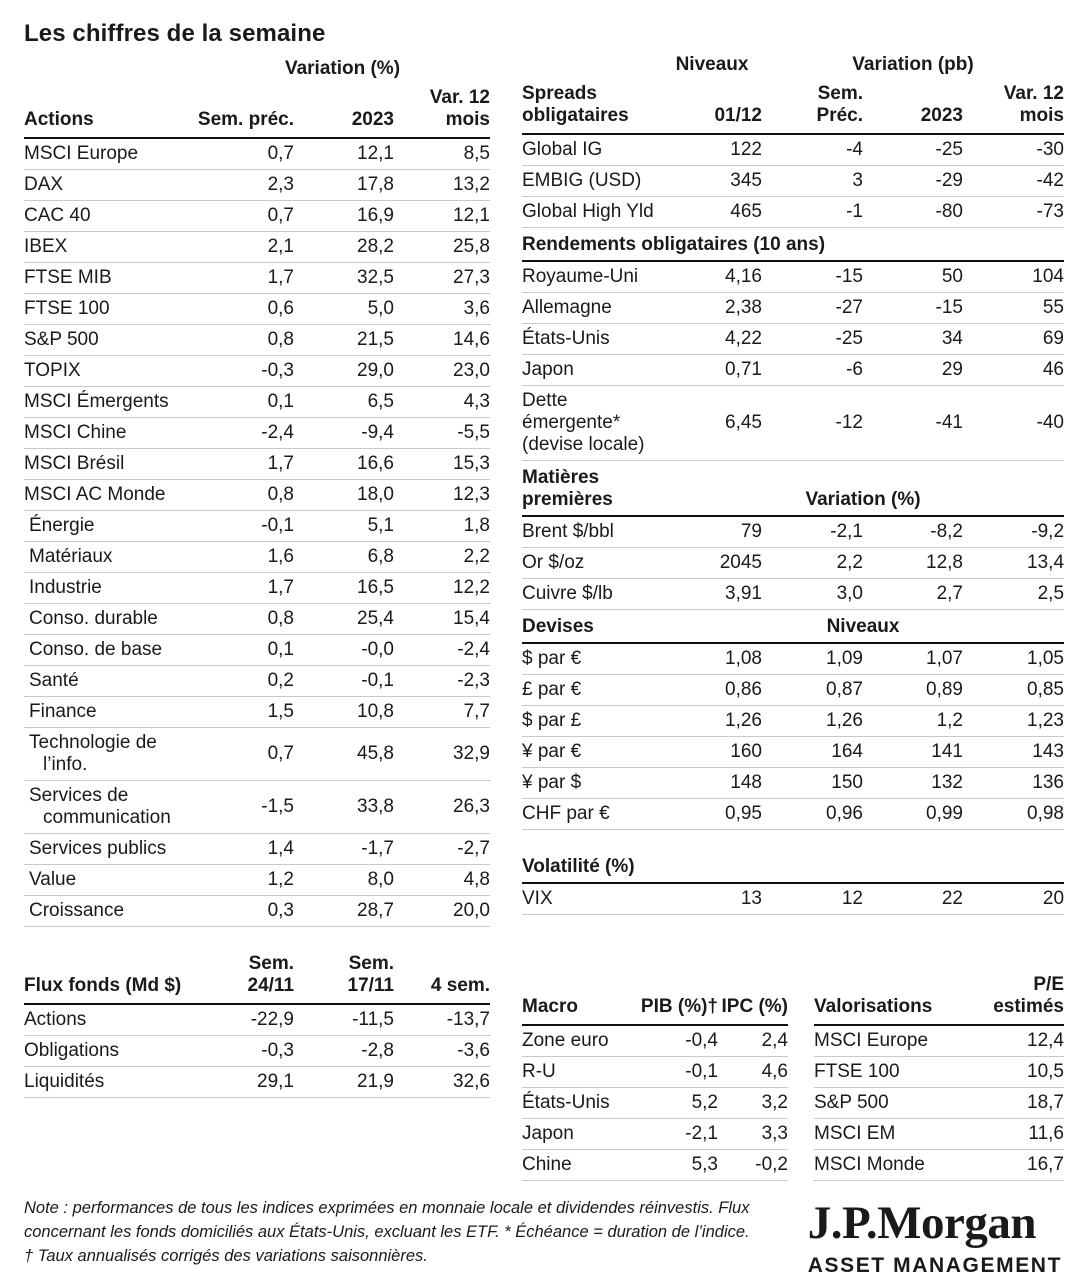 The image size is (1088, 1278). I want to click on row-value: -1,5, so click(244, 807).